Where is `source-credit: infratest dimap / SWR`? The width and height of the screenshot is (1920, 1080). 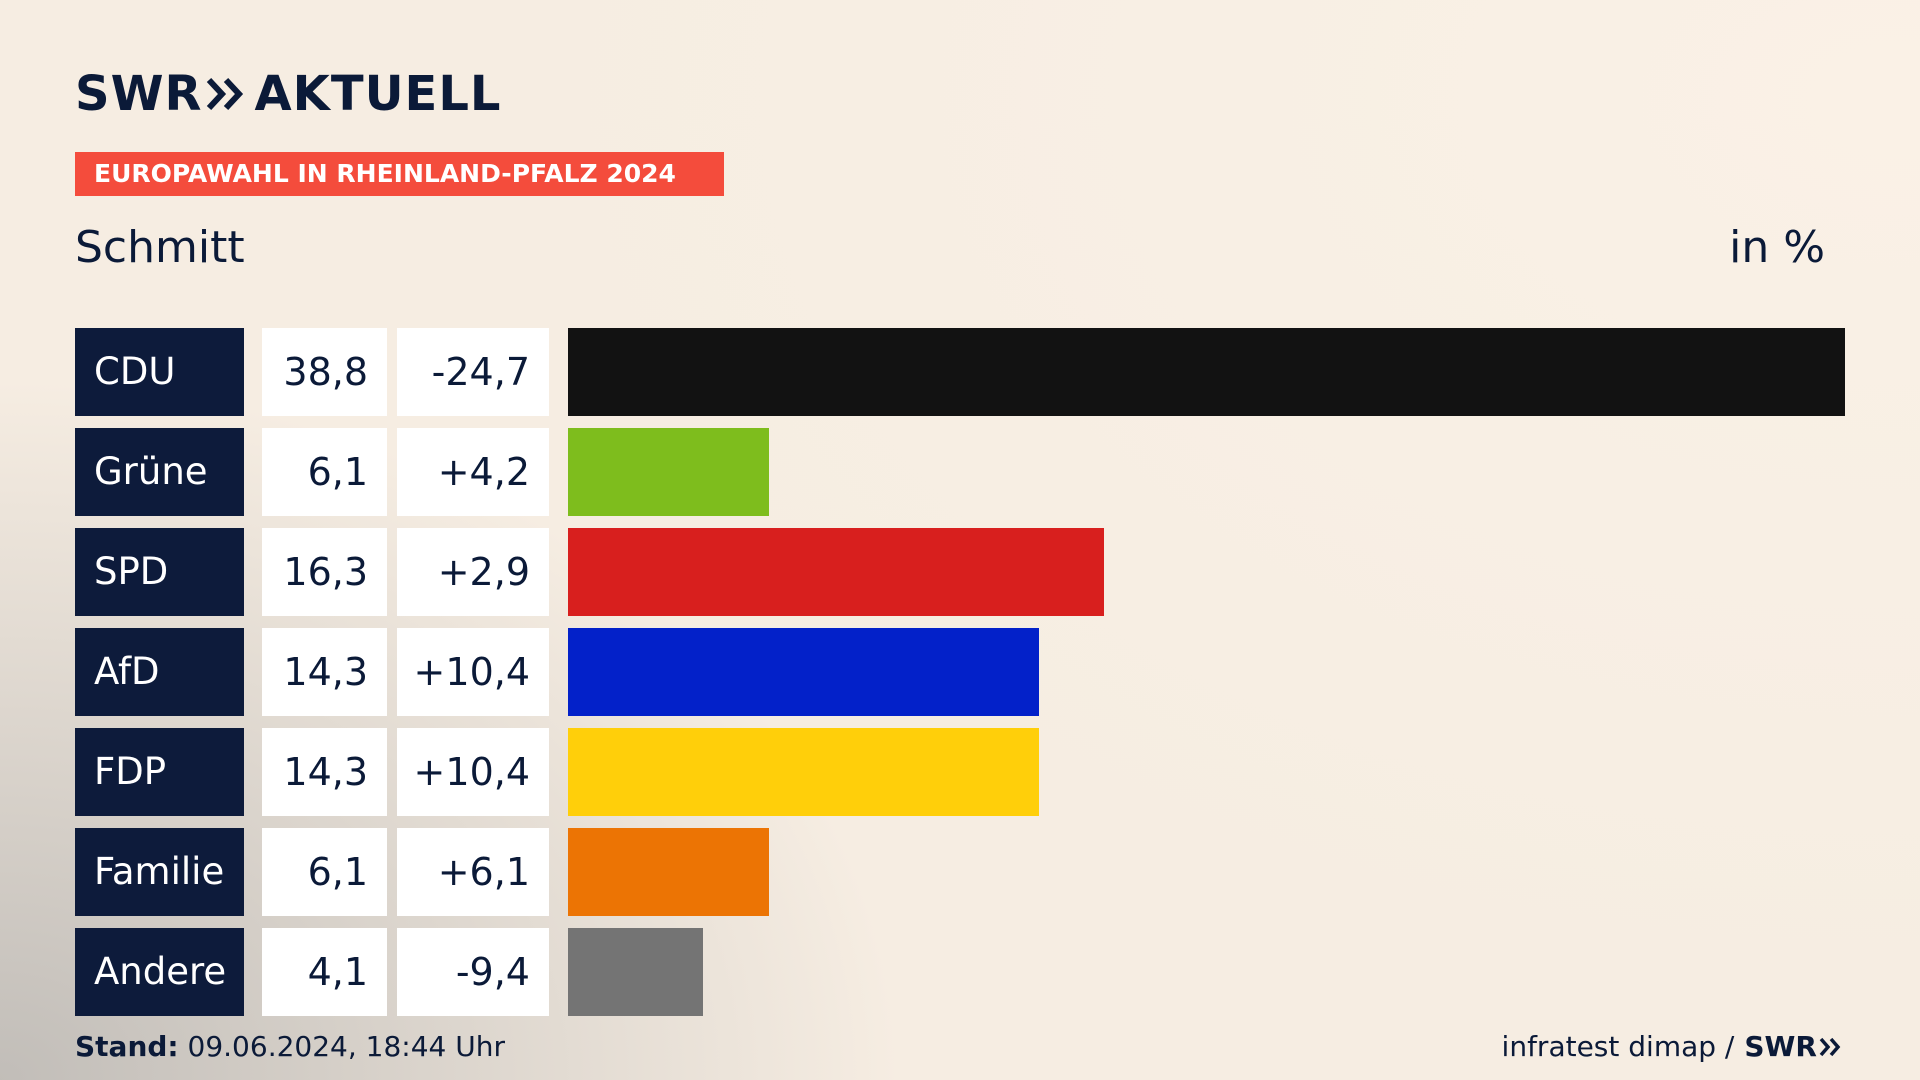 source-credit: infratest dimap / SWR is located at coordinates (1672, 1046).